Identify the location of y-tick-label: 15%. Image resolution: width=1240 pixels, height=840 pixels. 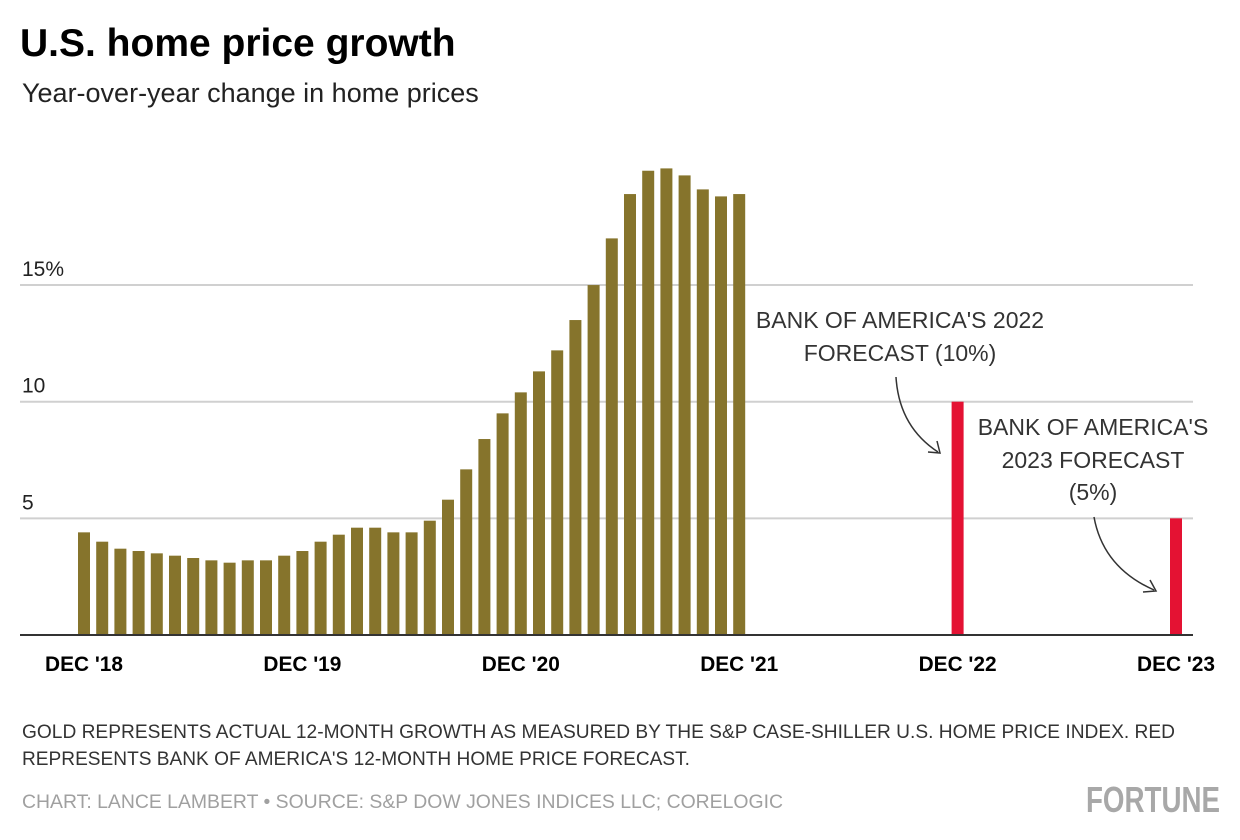
(43, 269).